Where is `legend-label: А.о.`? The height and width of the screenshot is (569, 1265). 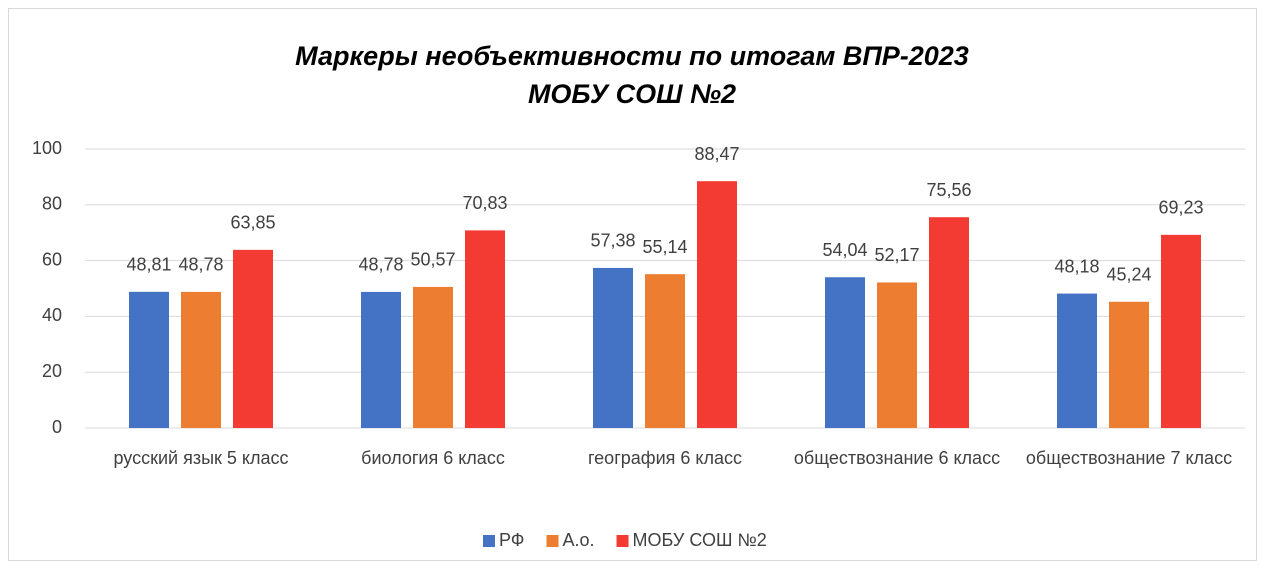
legend-label: А.о. is located at coordinates (579, 540).